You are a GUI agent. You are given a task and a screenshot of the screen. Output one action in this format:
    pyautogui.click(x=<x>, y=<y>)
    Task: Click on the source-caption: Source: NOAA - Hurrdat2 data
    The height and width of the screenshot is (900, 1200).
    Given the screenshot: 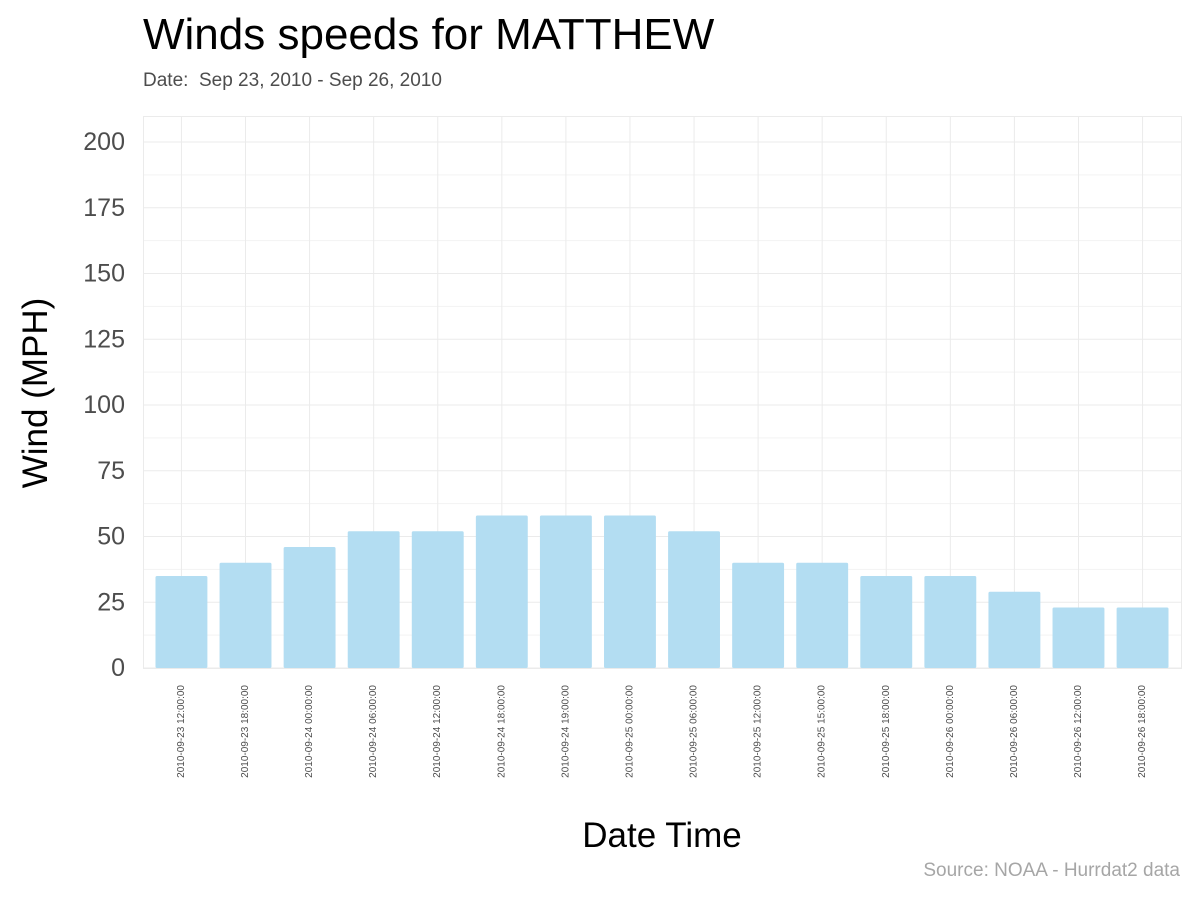 What is the action you would take?
    pyautogui.click(x=1051, y=870)
    